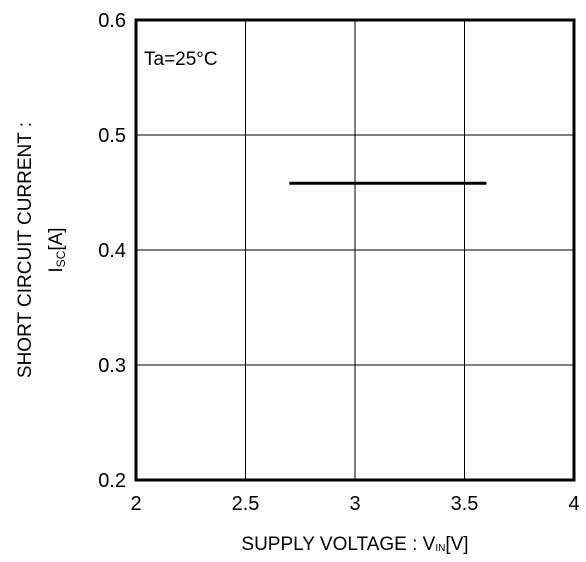  Describe the element at coordinates (41, 250) in the screenshot. I see `y-axis-label: SHORT CIRCUIT CURRENT : ISC[A]` at that location.